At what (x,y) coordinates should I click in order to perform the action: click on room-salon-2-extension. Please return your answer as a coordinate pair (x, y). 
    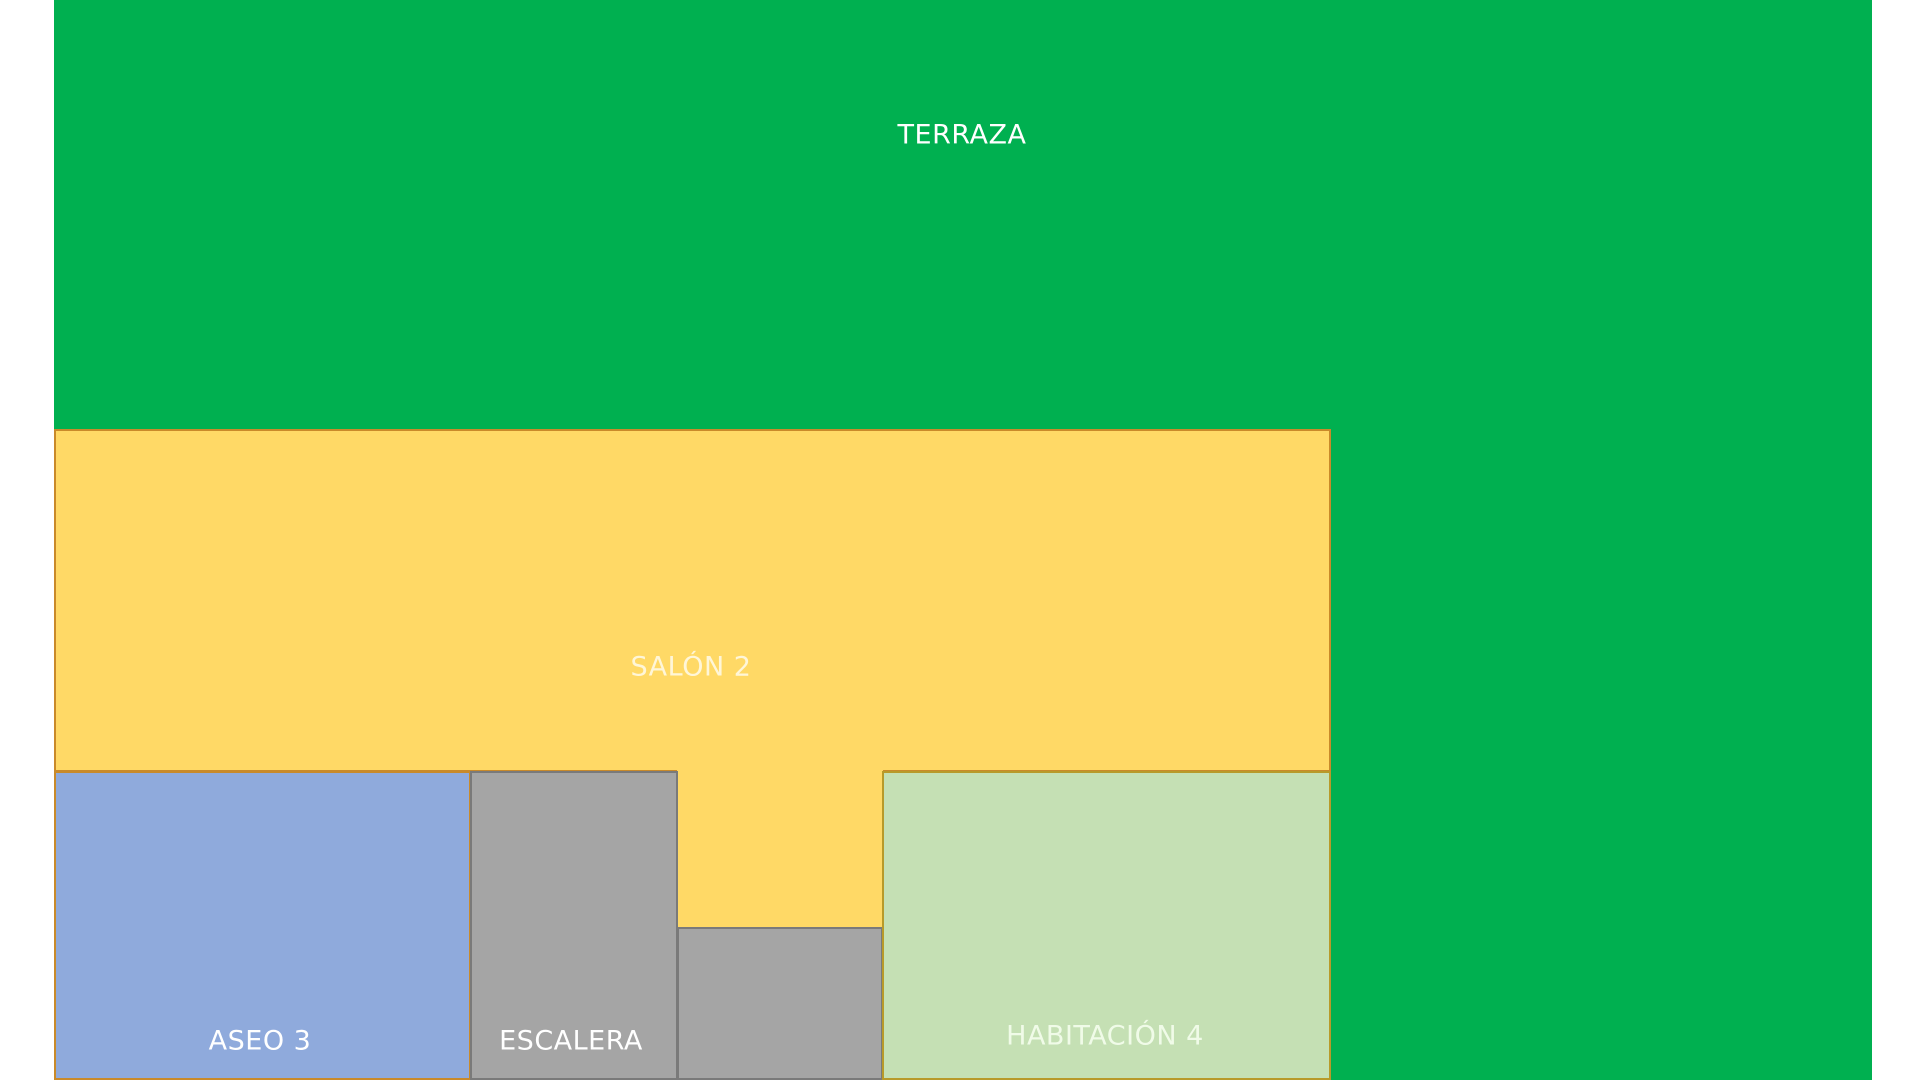
    Looking at the image, I should click on (780, 849).